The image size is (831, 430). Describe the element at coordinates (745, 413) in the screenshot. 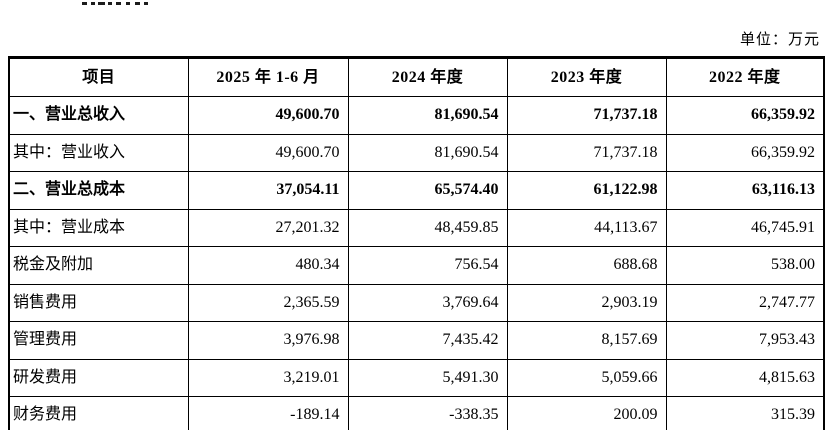

I see `table-cell: 315.39` at that location.